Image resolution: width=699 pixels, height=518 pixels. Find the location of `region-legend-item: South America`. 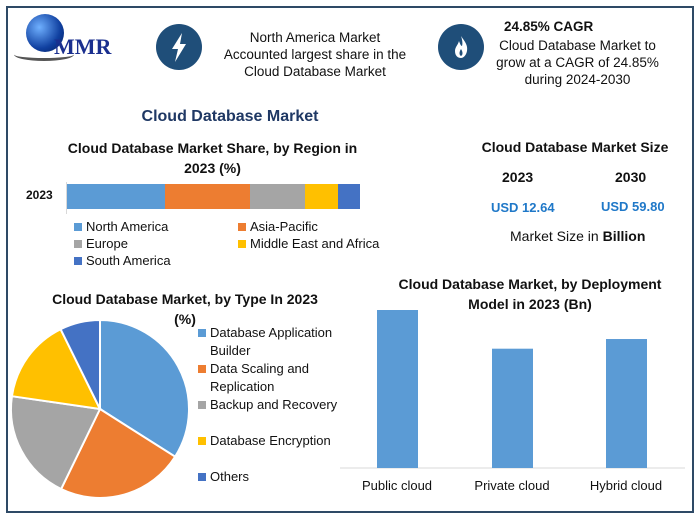

region-legend-item: South America is located at coordinates (156, 260).